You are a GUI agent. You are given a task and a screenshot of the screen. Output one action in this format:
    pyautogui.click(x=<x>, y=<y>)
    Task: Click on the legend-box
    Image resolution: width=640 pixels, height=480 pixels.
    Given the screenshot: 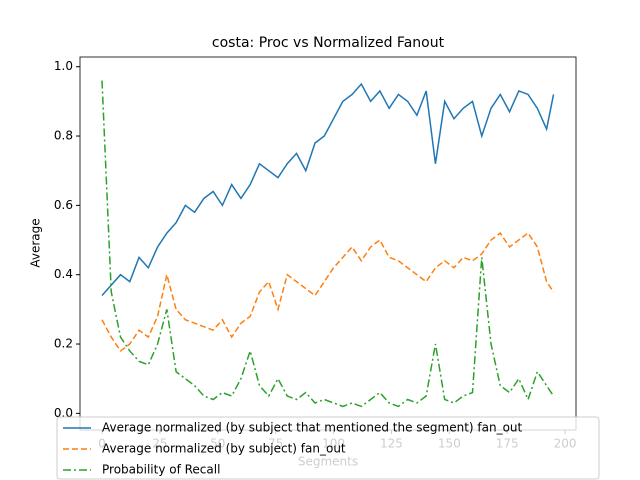 What is the action you would take?
    pyautogui.click(x=328, y=448)
    